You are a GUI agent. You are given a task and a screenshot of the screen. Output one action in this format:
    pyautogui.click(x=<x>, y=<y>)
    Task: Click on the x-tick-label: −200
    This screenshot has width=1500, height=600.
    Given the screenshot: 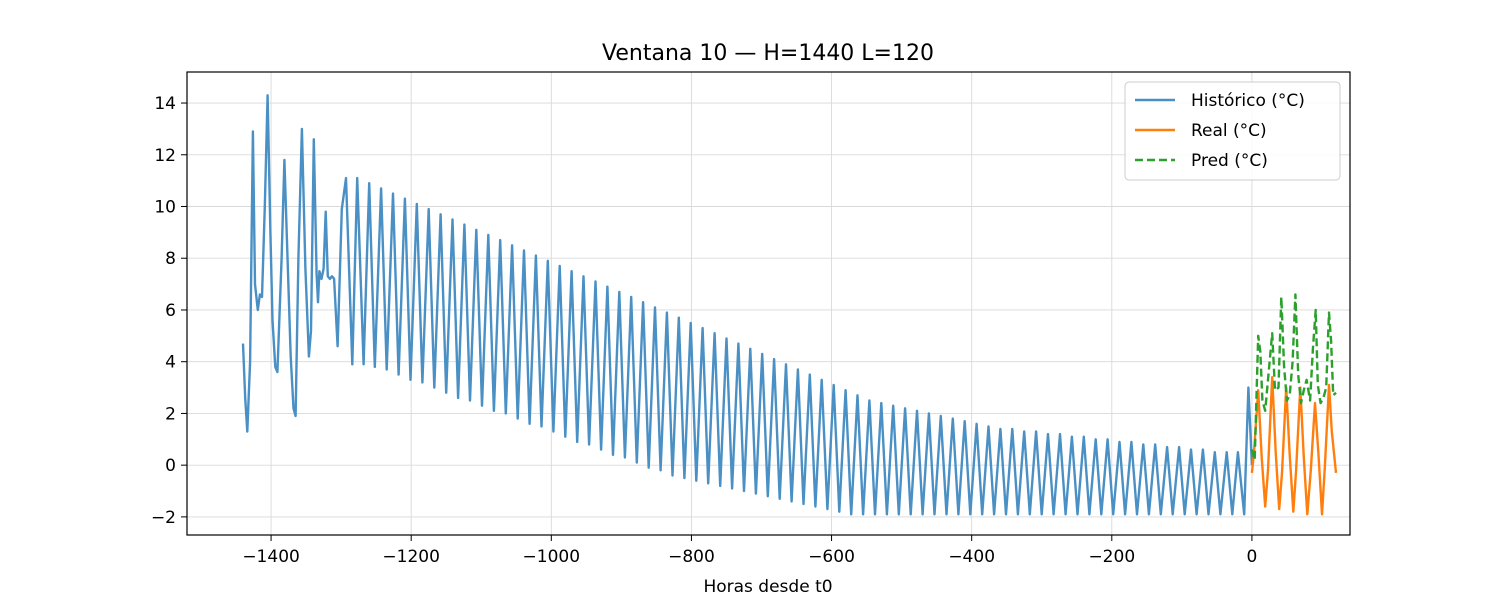 What is the action you would take?
    pyautogui.click(x=1111, y=557)
    